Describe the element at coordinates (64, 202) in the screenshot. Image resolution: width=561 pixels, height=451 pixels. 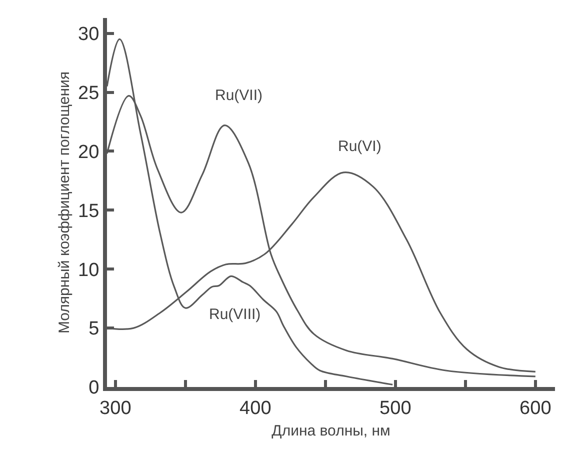
I see `y-axis-title: Молярный коэффициент поглощения` at that location.